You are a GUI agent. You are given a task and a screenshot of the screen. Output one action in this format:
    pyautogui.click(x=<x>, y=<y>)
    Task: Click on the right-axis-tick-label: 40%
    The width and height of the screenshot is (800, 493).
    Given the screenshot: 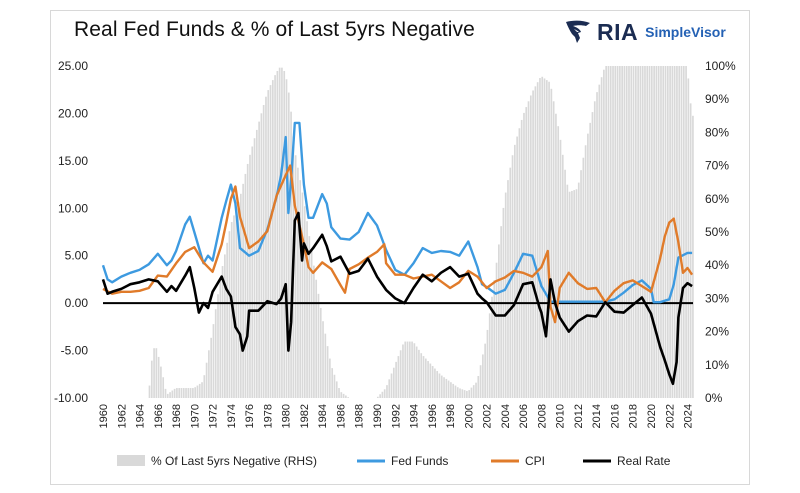 What is the action you would take?
    pyautogui.click(x=717, y=265)
    